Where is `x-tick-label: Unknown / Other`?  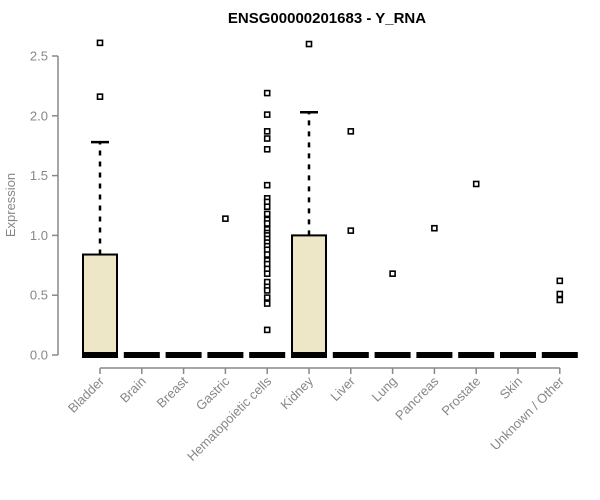 x-tick-label: Unknown / Other is located at coordinates (527, 413).